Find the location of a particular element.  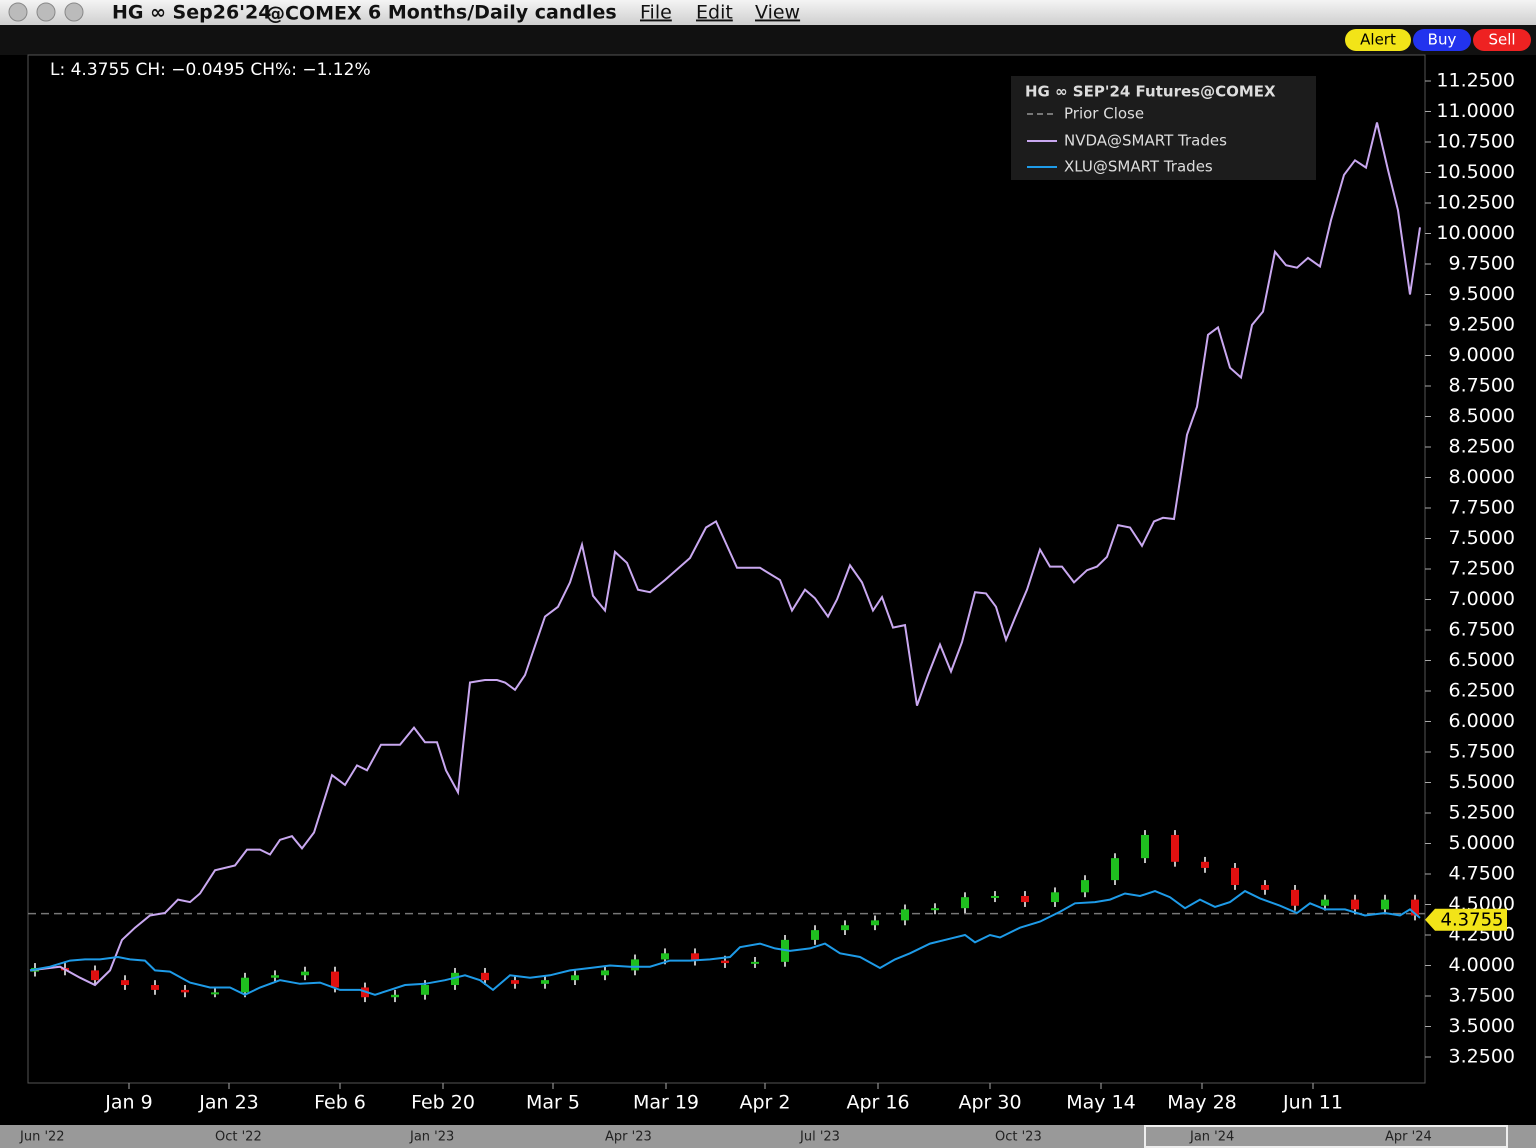

navigator-label: Jul '23 is located at coordinates (819, 1137).